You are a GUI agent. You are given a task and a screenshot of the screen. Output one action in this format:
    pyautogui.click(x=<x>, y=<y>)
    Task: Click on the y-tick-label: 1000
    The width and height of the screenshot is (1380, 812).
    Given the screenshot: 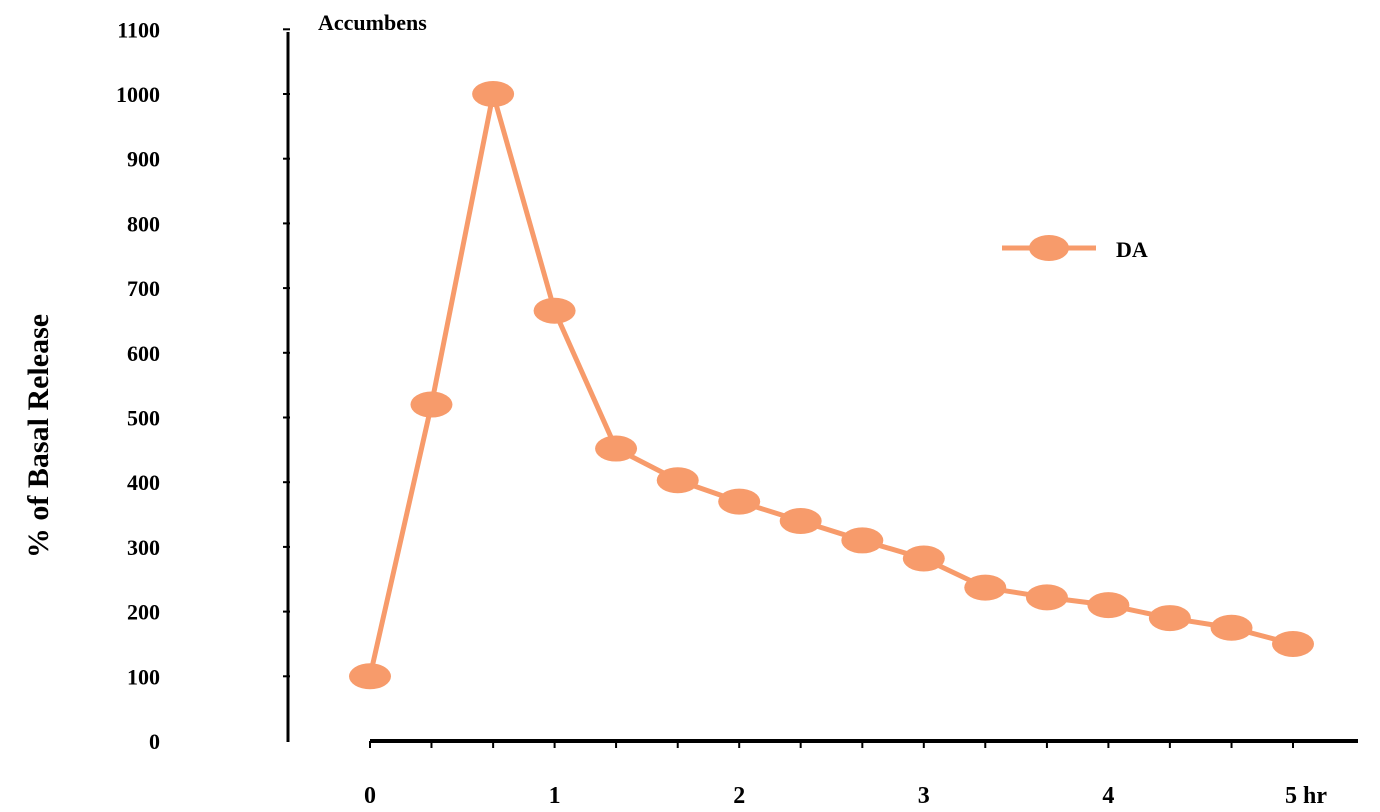 What is the action you would take?
    pyautogui.click(x=138, y=94)
    